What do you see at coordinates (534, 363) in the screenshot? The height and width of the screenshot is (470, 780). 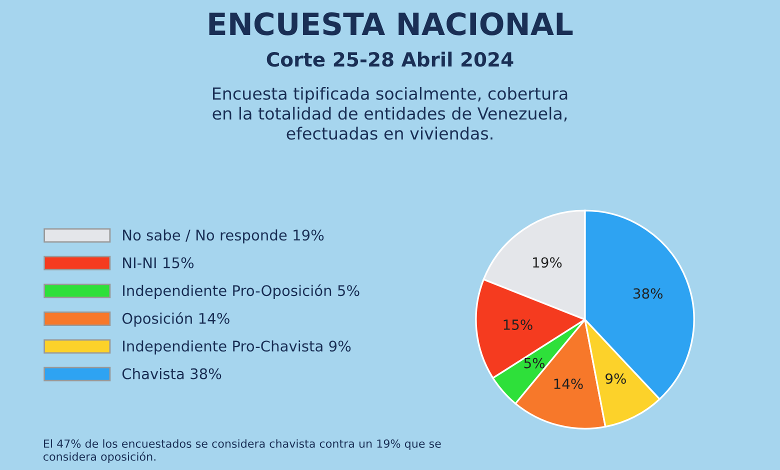 I see `data-label: 5%` at bounding box center [534, 363].